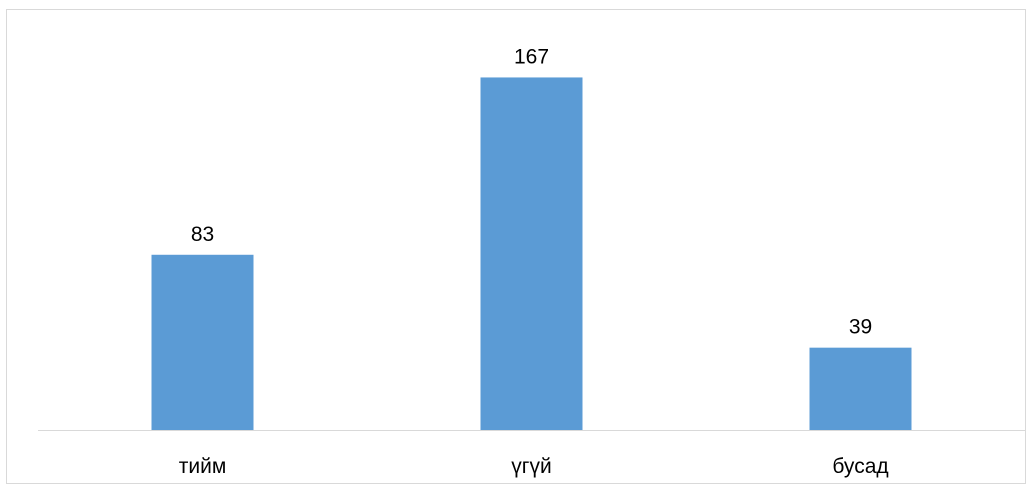  Describe the element at coordinates (531, 56) in the screenshot. I see `data-label-1: 167` at that location.